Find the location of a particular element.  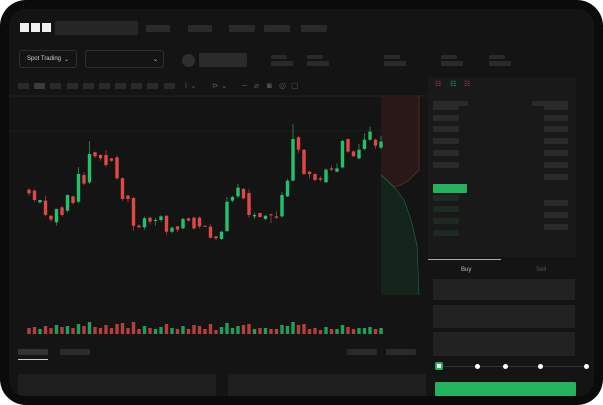

total-input is located at coordinates (504, 344).